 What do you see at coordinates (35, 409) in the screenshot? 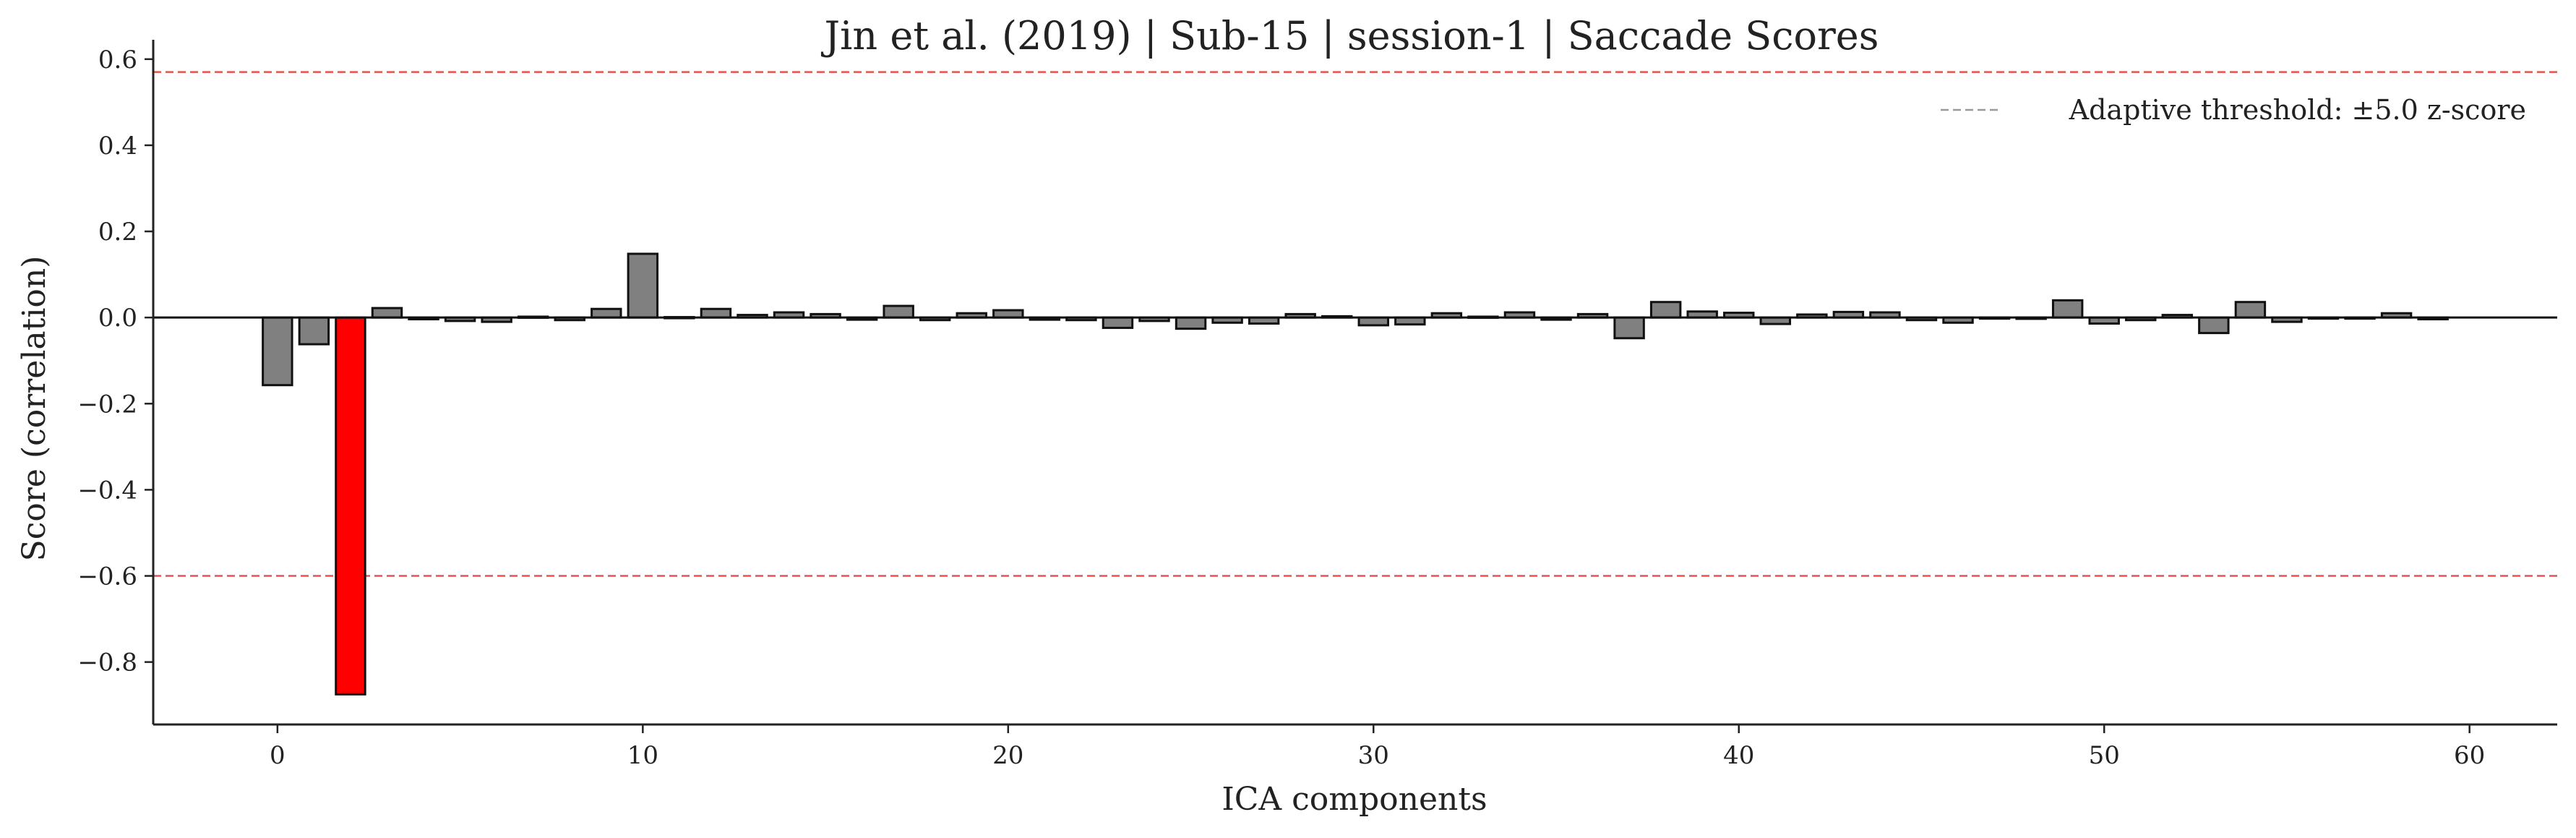
I see `y-axis-label: Score (correlation)` at bounding box center [35, 409].